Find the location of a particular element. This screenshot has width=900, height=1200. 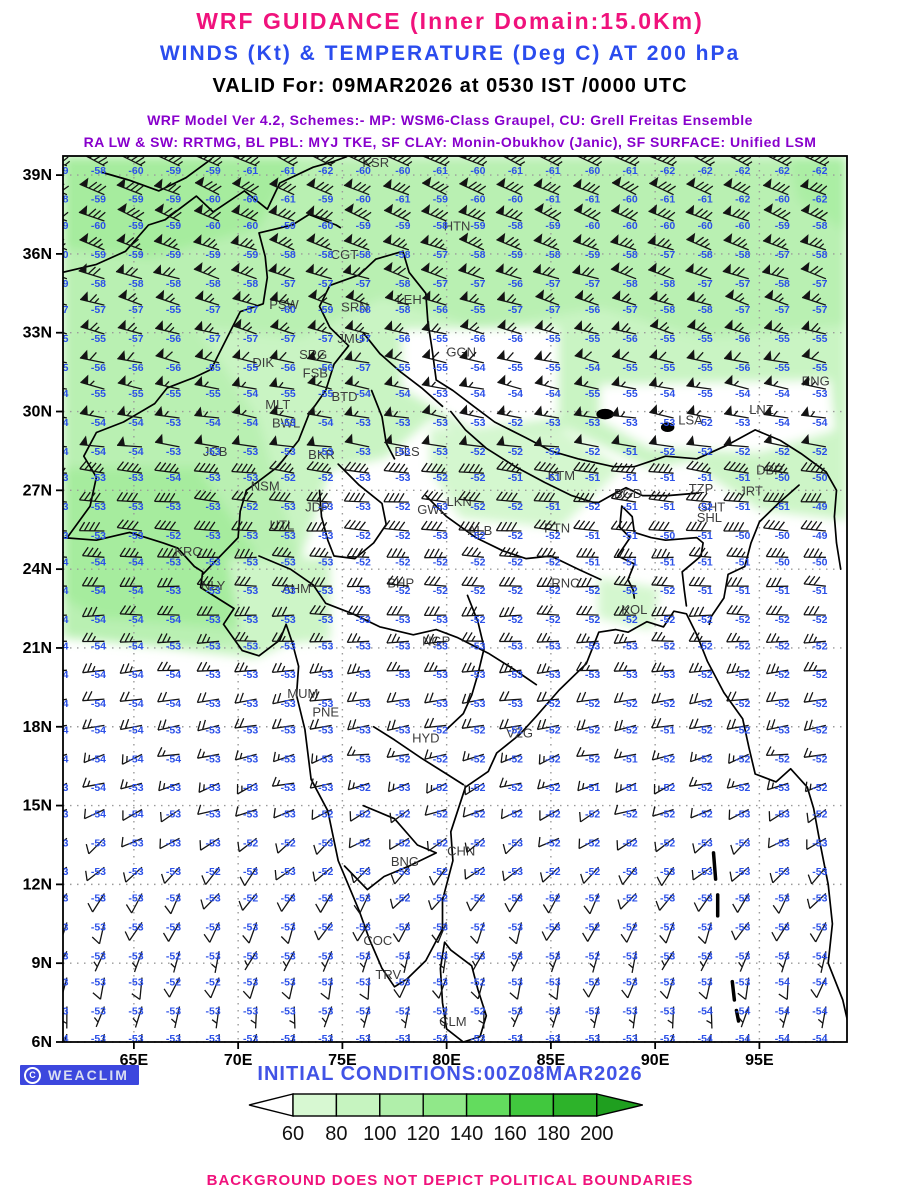

lat-tick-label: 9N is located at coordinates (42, 963).